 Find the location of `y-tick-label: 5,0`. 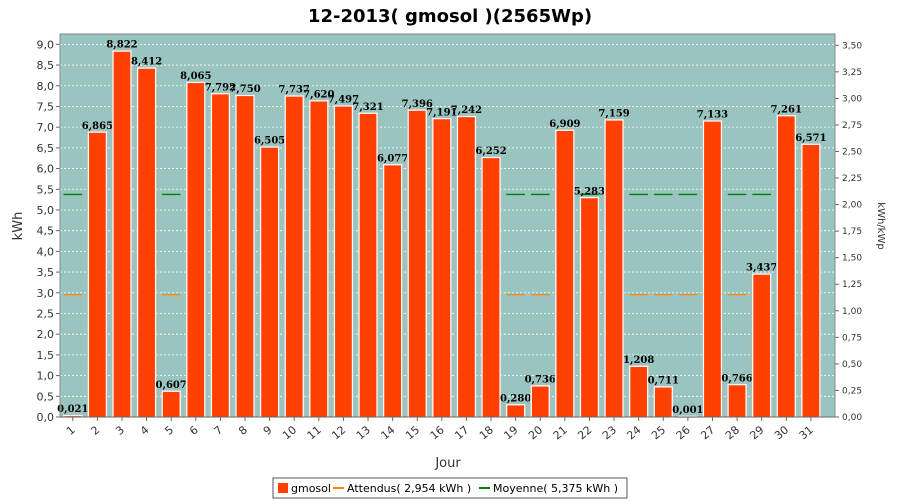

y-tick-label: 5,0 is located at coordinates (46, 210).